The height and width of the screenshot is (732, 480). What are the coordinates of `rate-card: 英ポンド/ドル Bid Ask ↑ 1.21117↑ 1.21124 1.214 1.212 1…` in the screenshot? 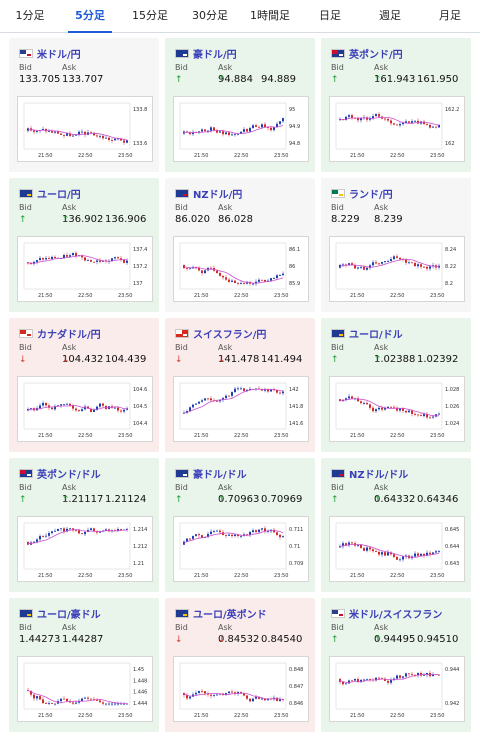 It's located at (84, 525).